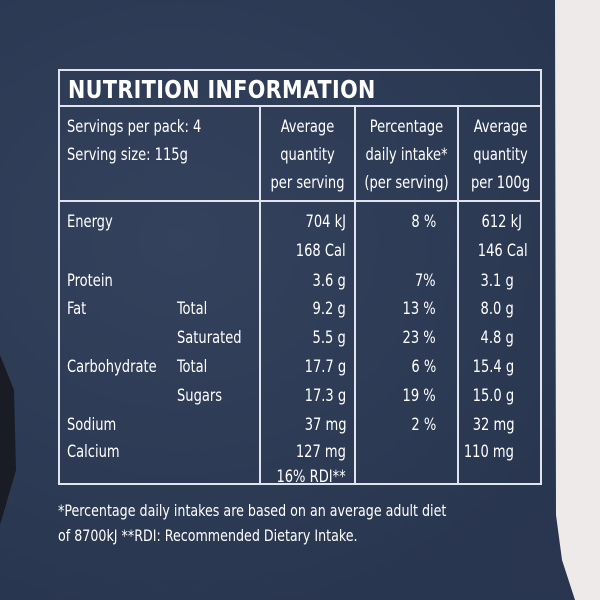 The image size is (600, 600). I want to click on header-daily-intake-line1: Percentage, so click(406, 126).